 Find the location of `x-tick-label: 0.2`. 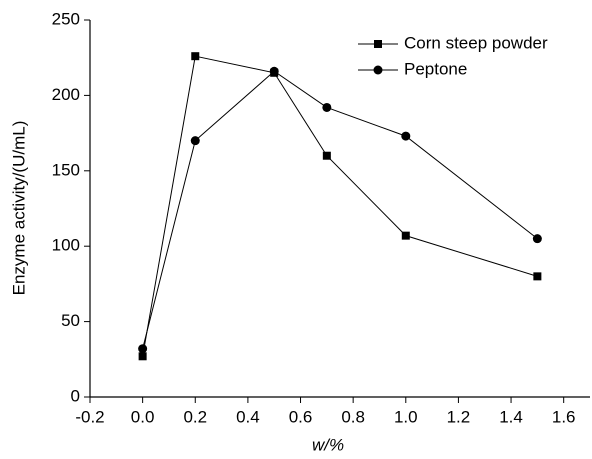

x-tick-label: 0.2 is located at coordinates (195, 416).